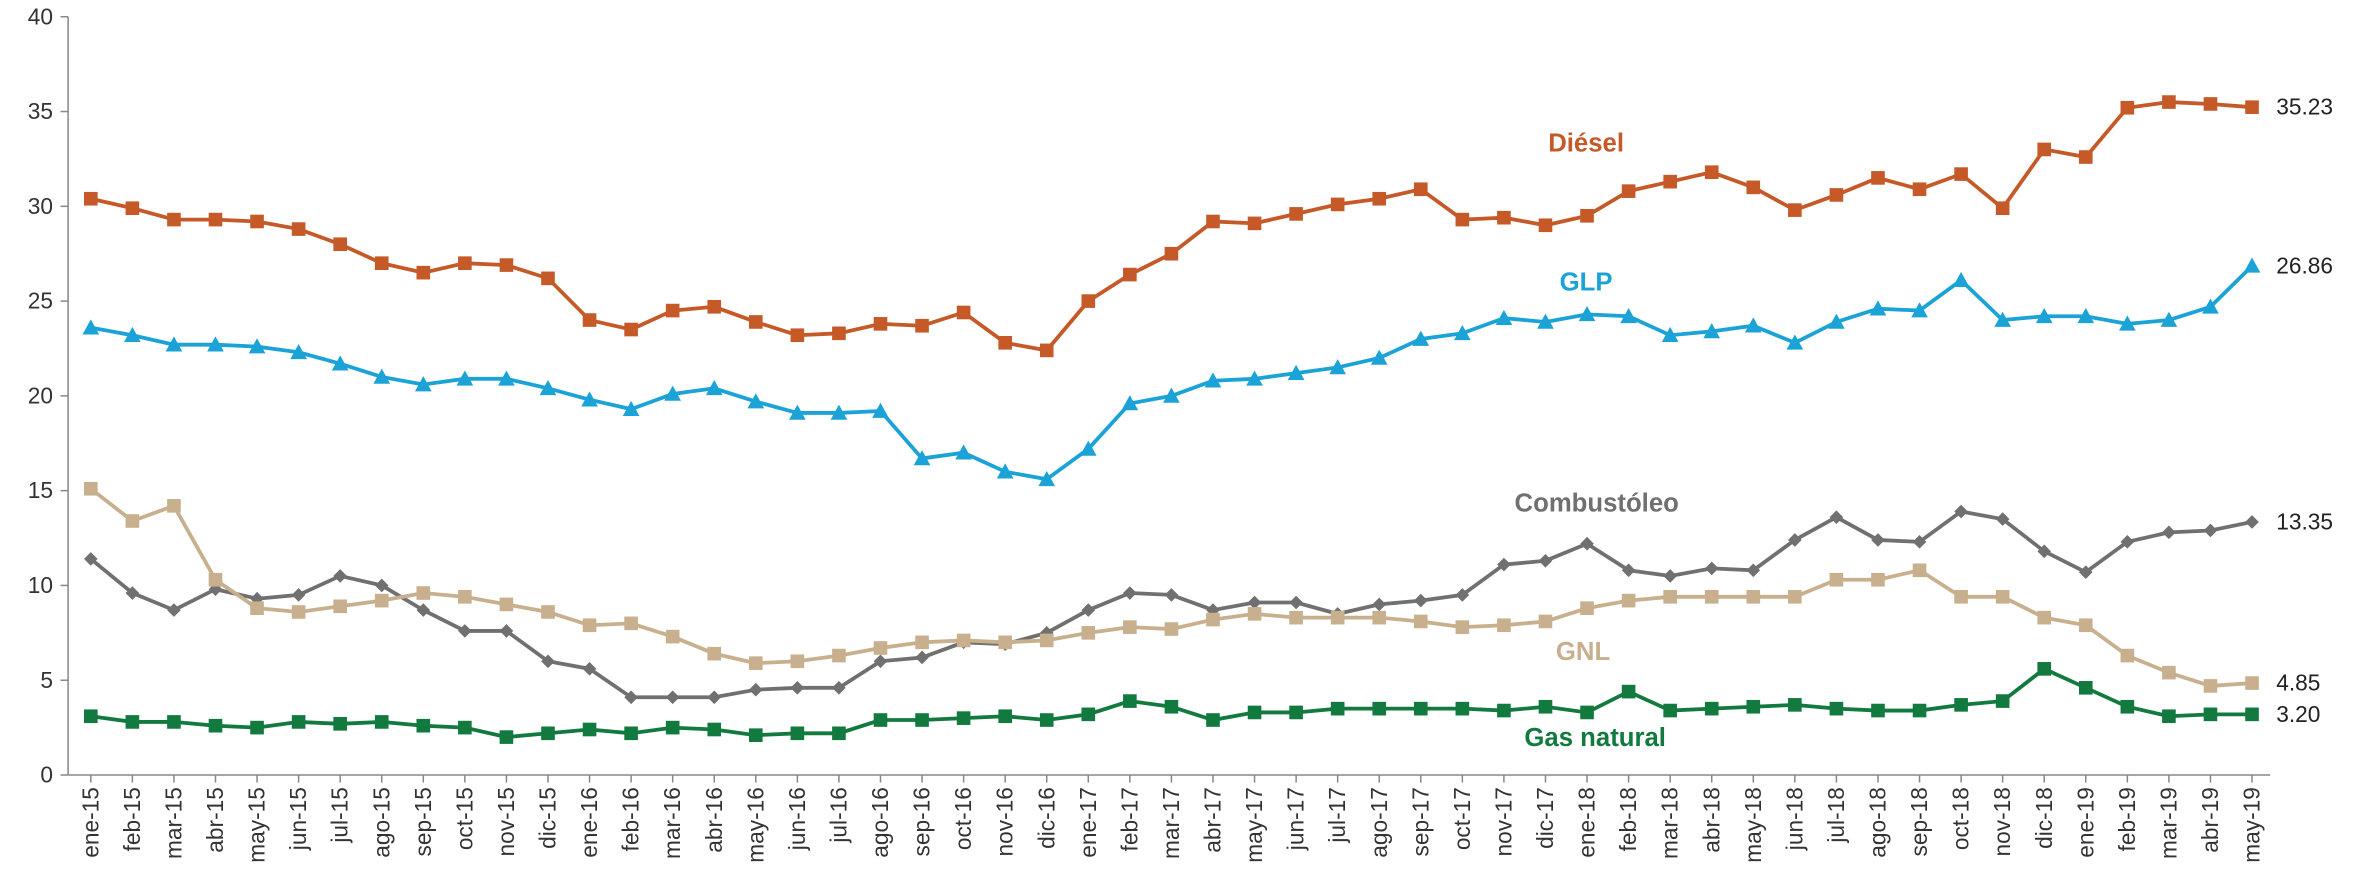 Image resolution: width=2361 pixels, height=875 pixels. Describe the element at coordinates (1595, 738) in the screenshot. I see `series-name: Gas natural` at that location.